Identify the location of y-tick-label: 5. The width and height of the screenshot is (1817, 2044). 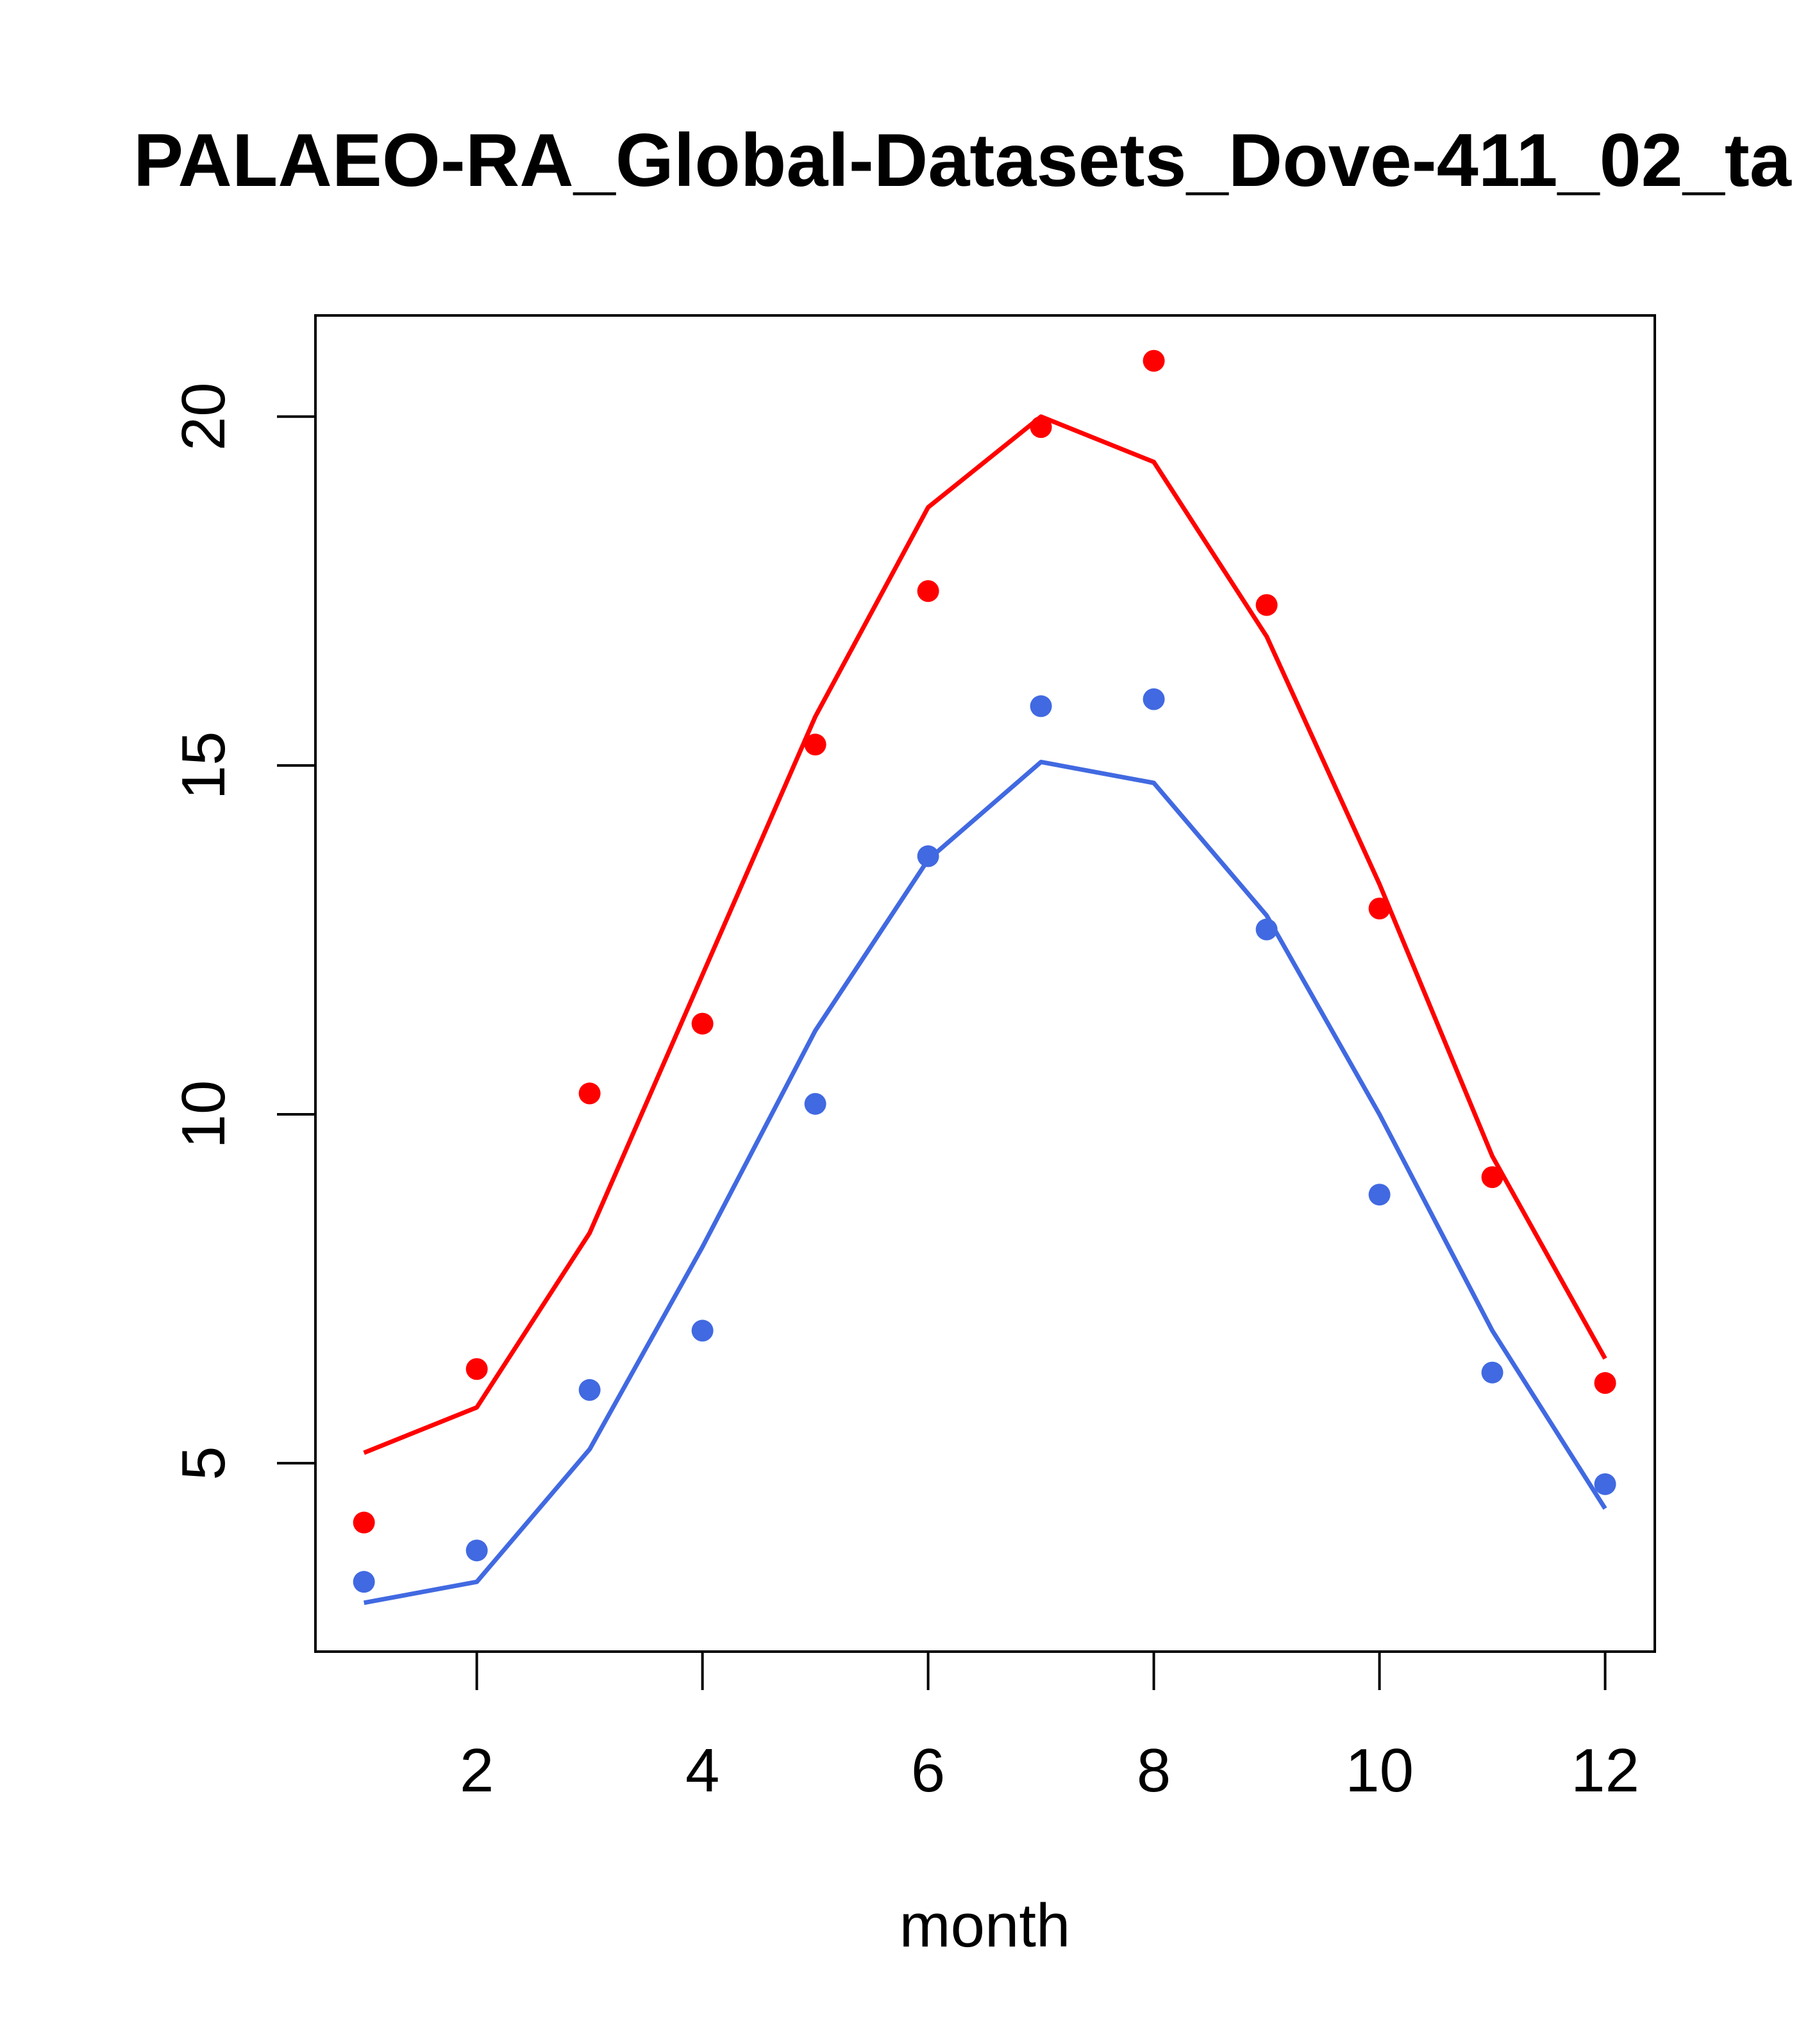
(204, 1463).